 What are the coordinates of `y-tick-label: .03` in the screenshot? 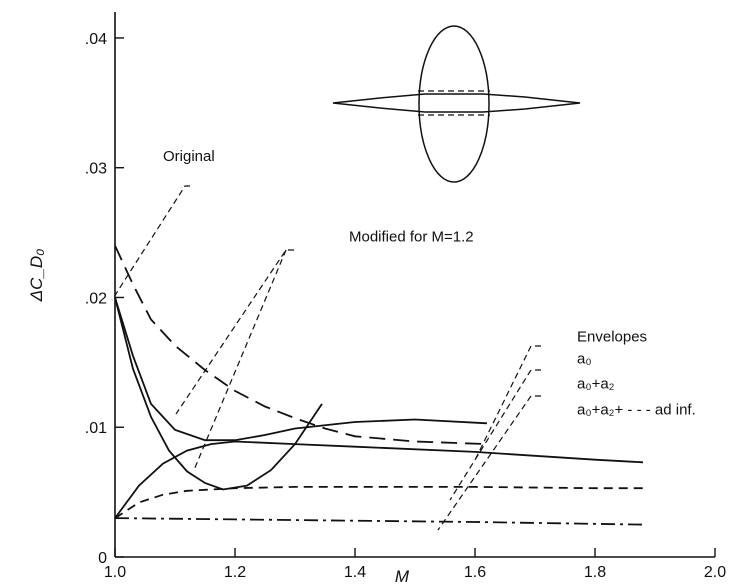 It's located at (96, 169).